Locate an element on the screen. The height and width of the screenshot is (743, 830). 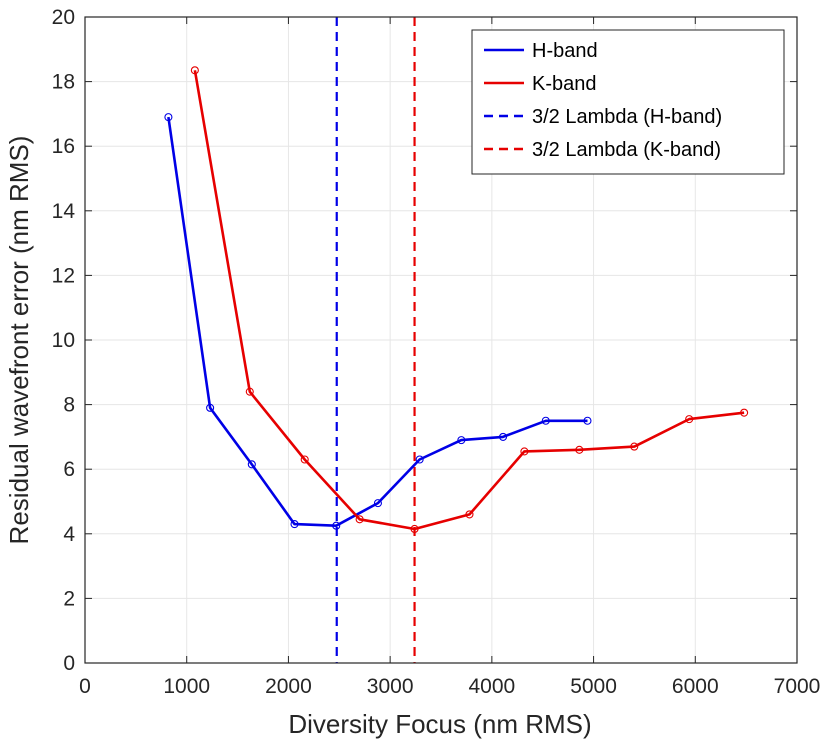
y-tick-label: 18 is located at coordinates (63, 82).